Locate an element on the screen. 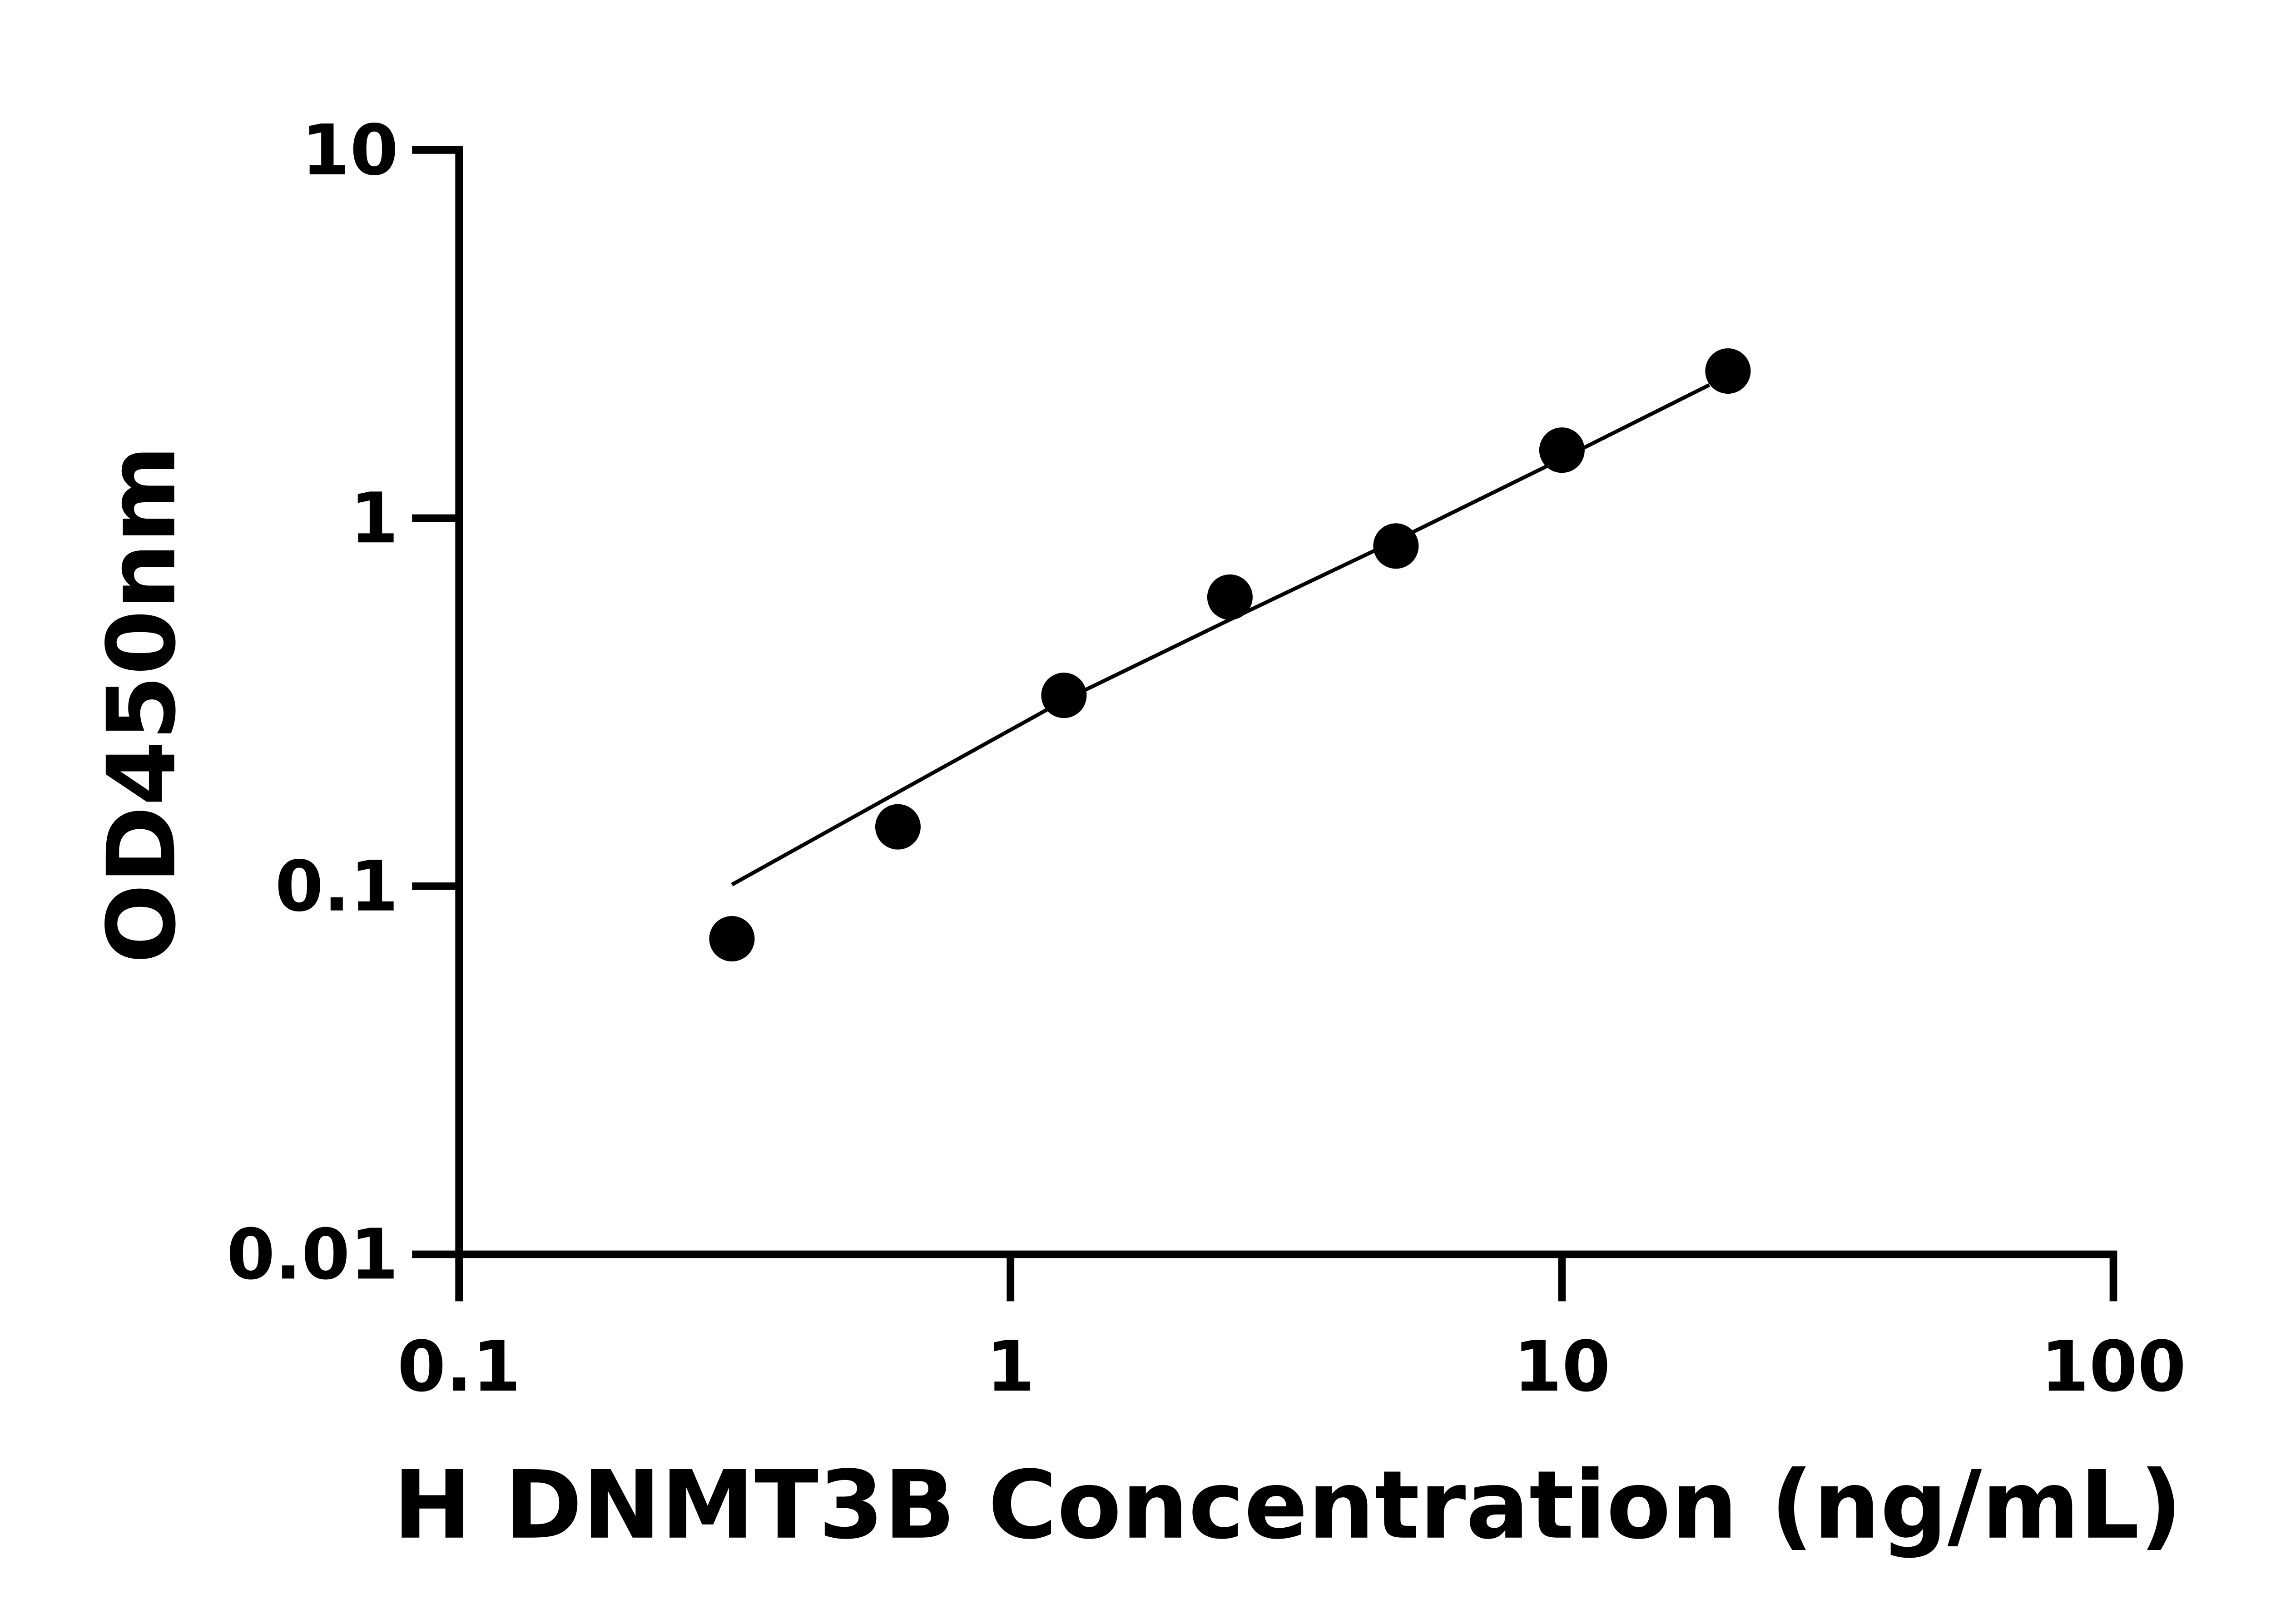  y-tick-label: 1 is located at coordinates (374, 518).